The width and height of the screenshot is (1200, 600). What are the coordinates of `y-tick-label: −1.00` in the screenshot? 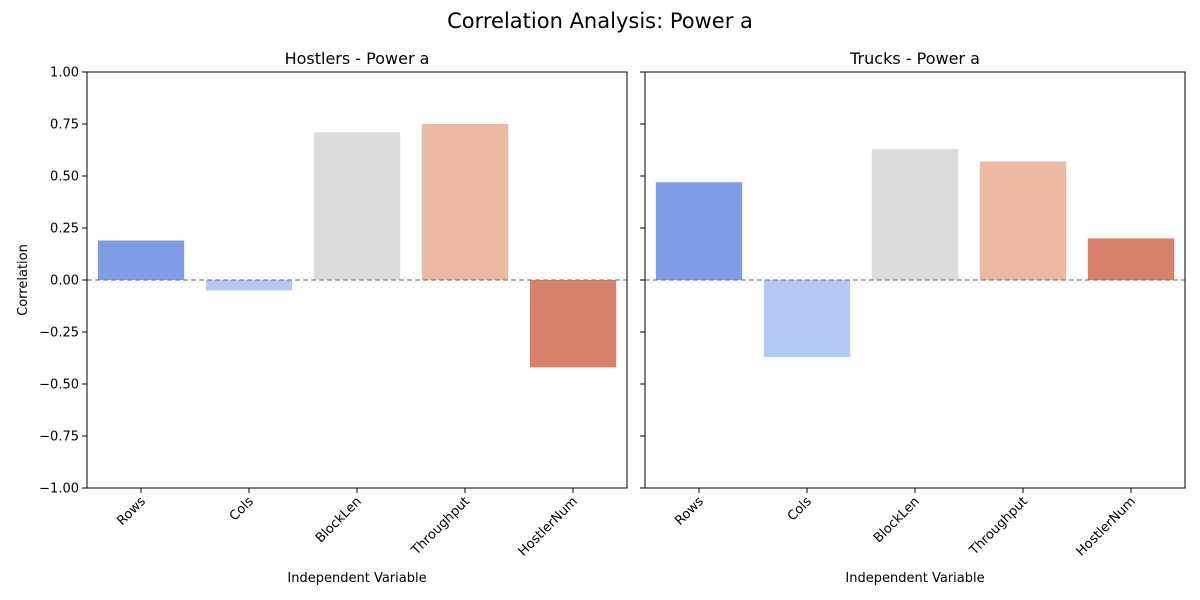 It's located at (59, 489).